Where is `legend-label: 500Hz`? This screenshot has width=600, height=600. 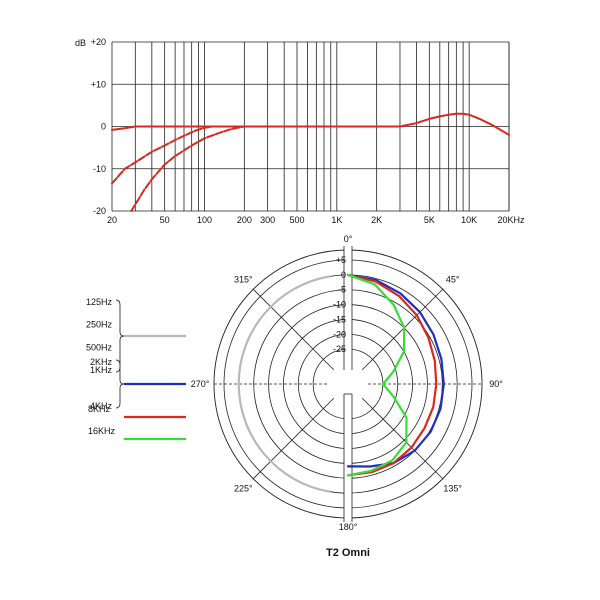 legend-label: 500Hz is located at coordinates (99, 347).